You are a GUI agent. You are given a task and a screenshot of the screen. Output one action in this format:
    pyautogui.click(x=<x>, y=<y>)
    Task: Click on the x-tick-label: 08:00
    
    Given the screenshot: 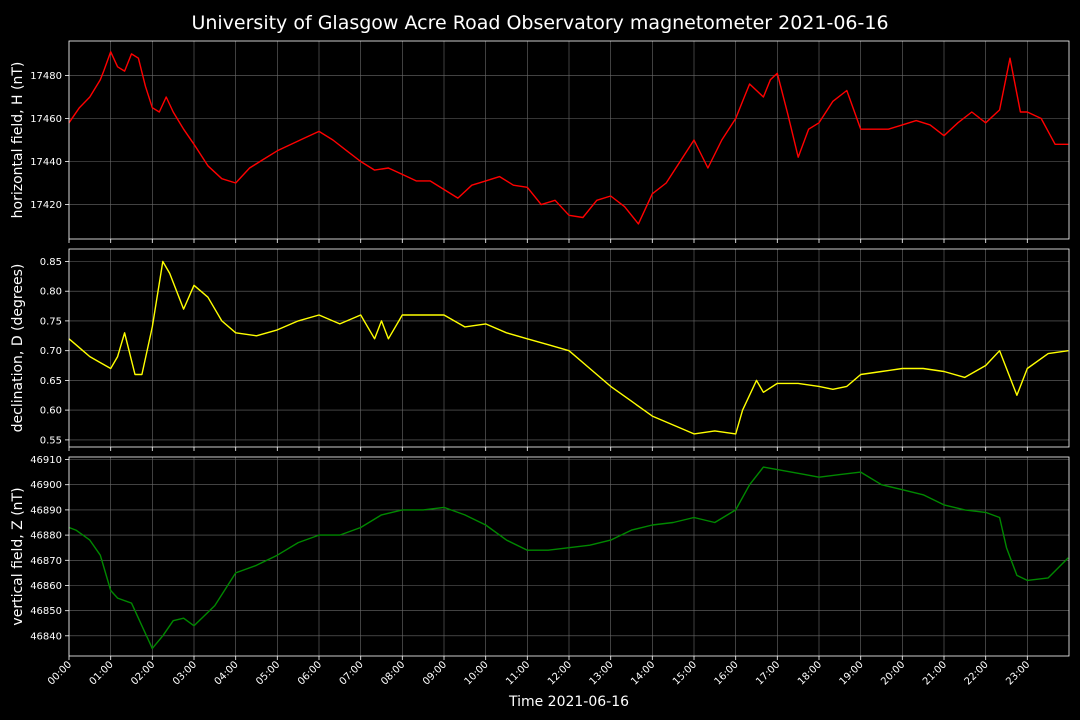 What is the action you would take?
    pyautogui.click(x=393, y=673)
    